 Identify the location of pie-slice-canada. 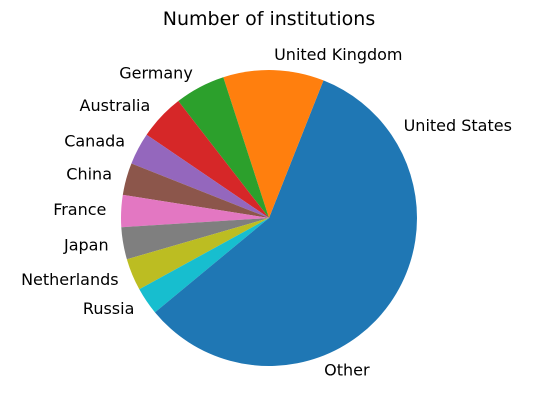
(200, 176).